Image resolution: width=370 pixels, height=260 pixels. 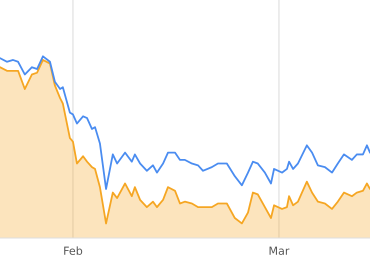 I want to click on x-tick-label: Feb, so click(x=73, y=250).